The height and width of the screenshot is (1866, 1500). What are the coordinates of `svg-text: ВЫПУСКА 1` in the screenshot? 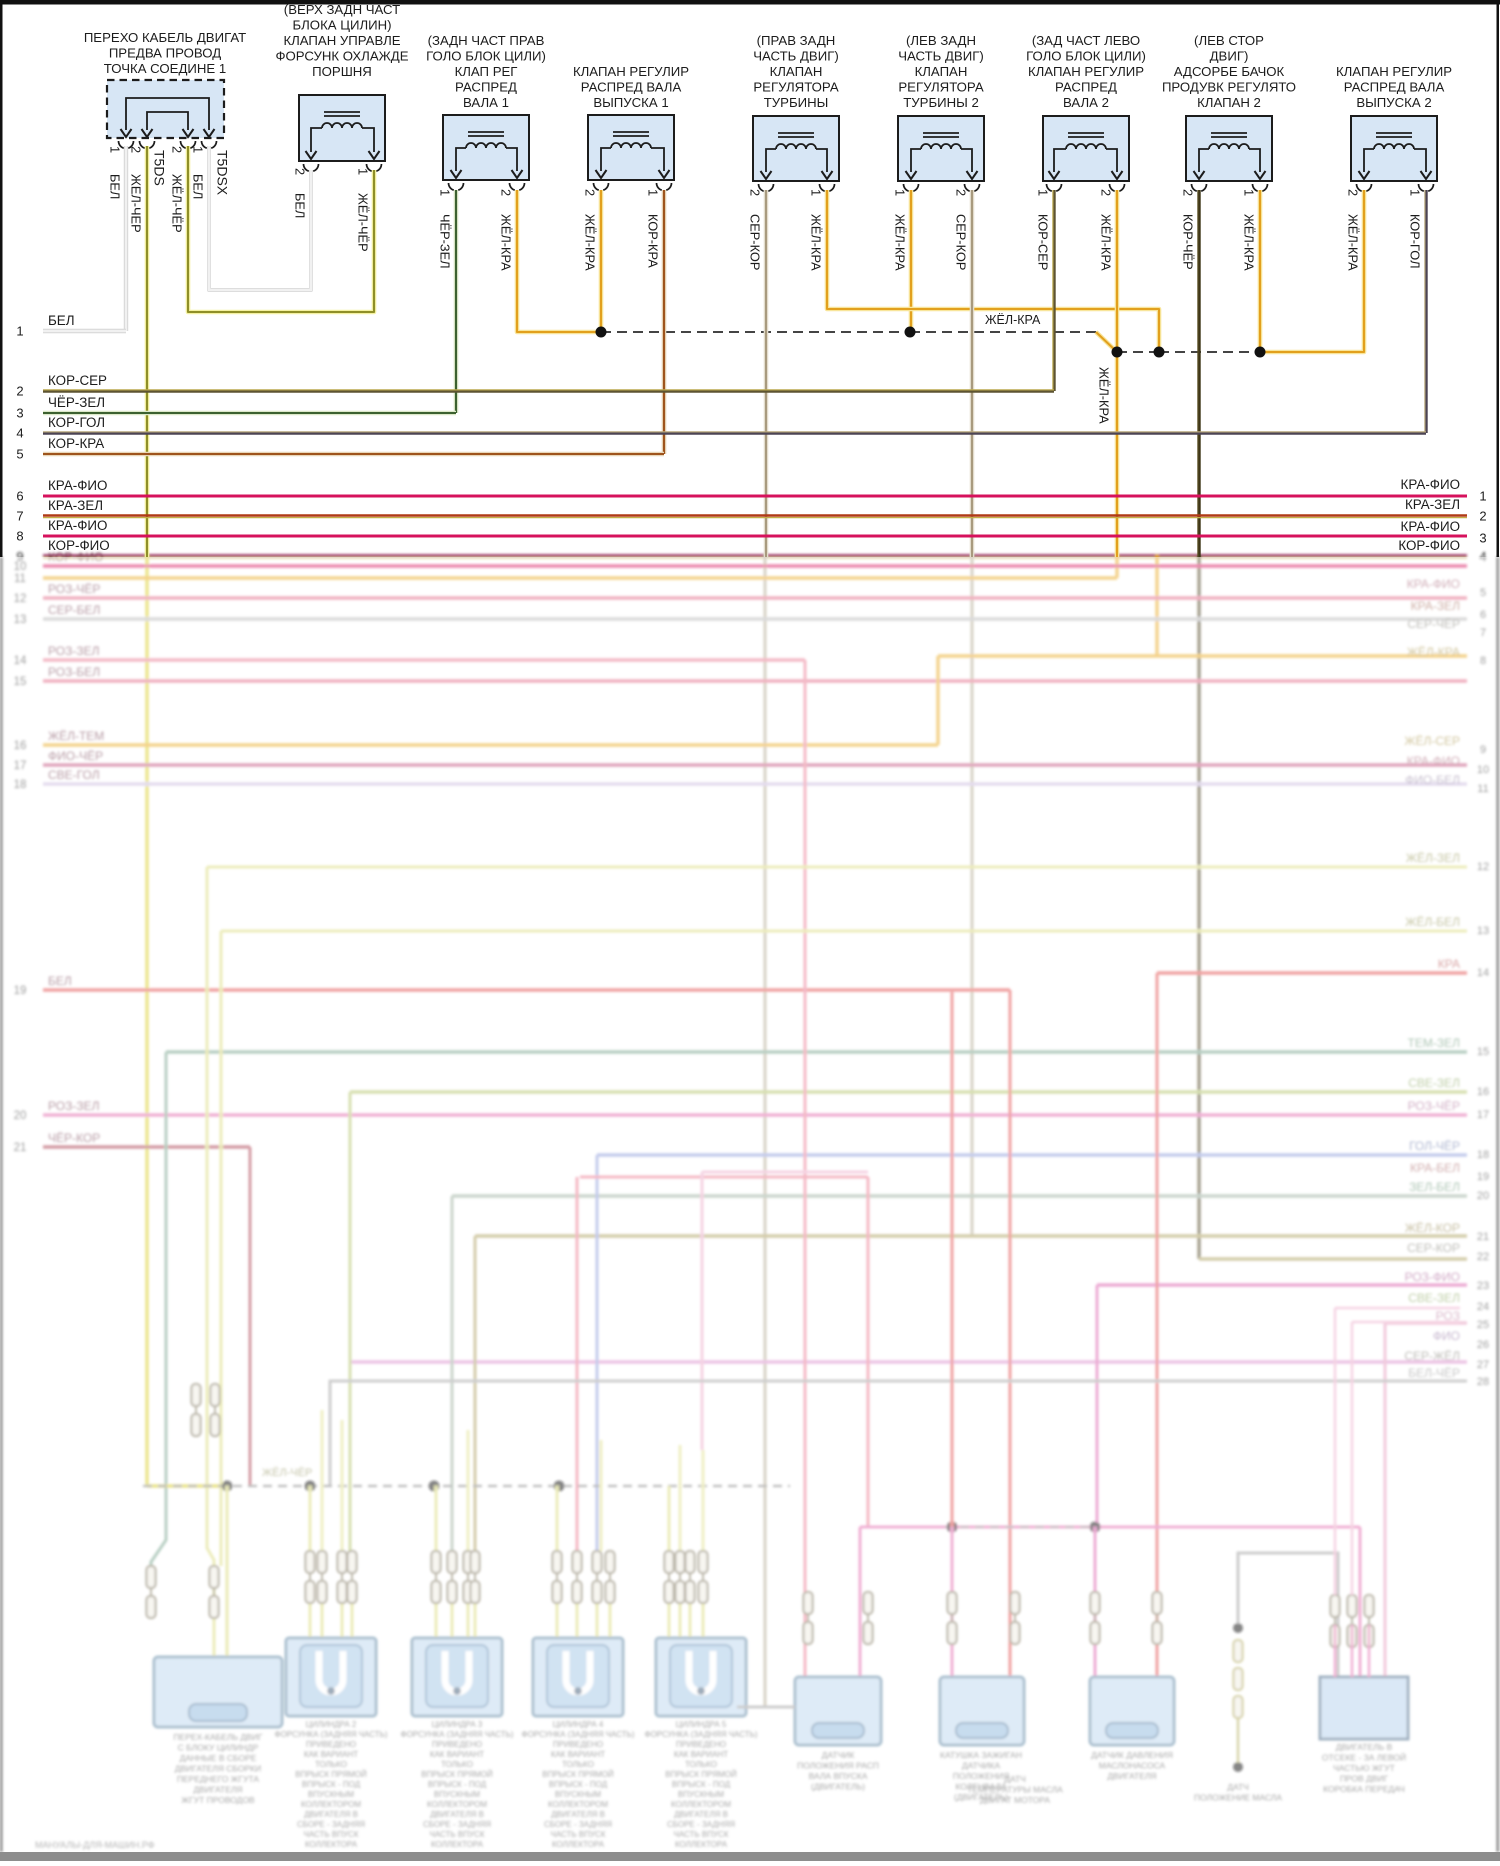 It's located at (630, 102).